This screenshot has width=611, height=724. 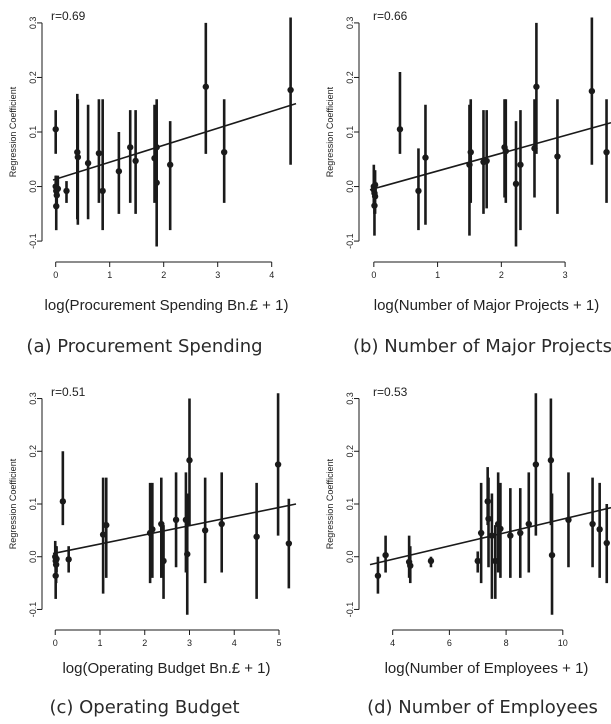 What do you see at coordinates (390, 16) in the screenshot?
I see `correlation-annotation: r=0.66` at bounding box center [390, 16].